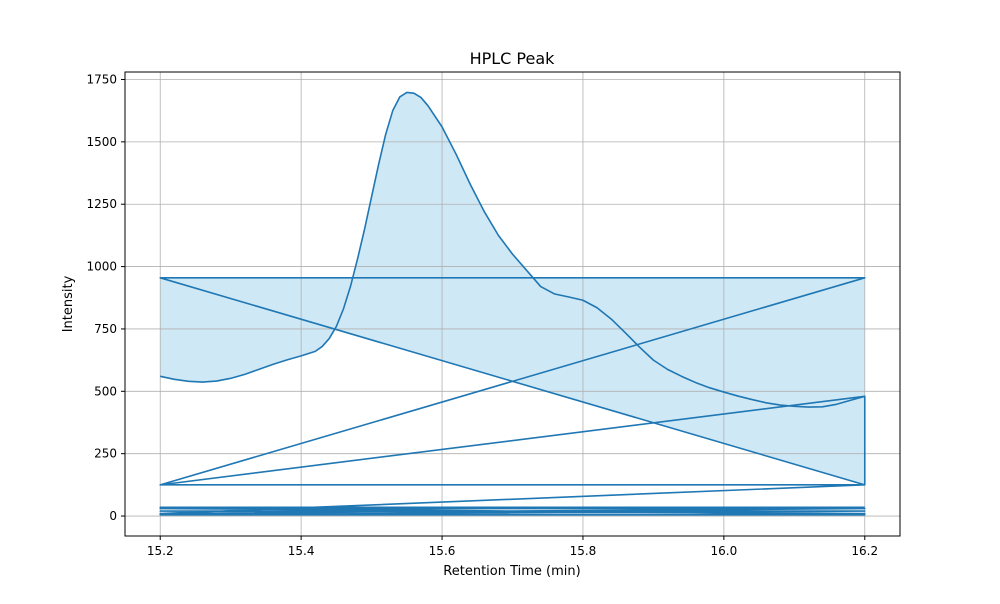  I want to click on y-tick-label: 1750, so click(101, 79).